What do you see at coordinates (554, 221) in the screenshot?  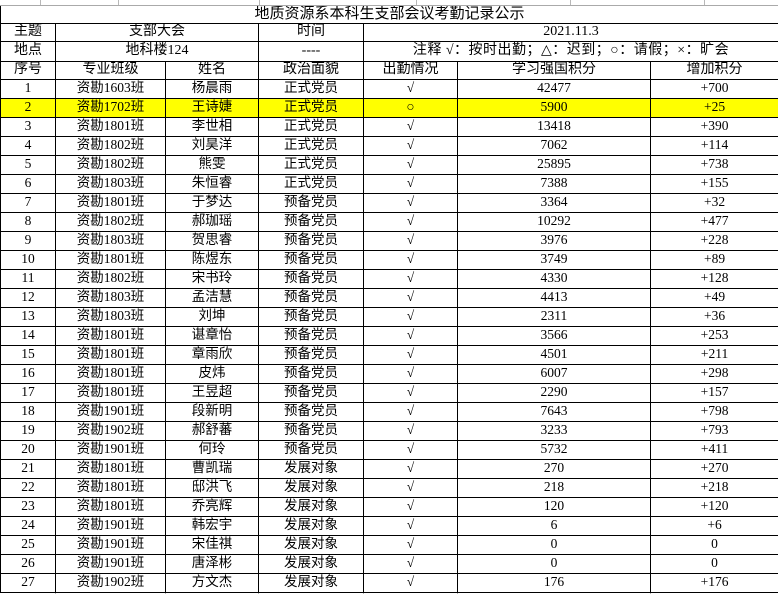 I see `table-cell: 10292` at bounding box center [554, 221].